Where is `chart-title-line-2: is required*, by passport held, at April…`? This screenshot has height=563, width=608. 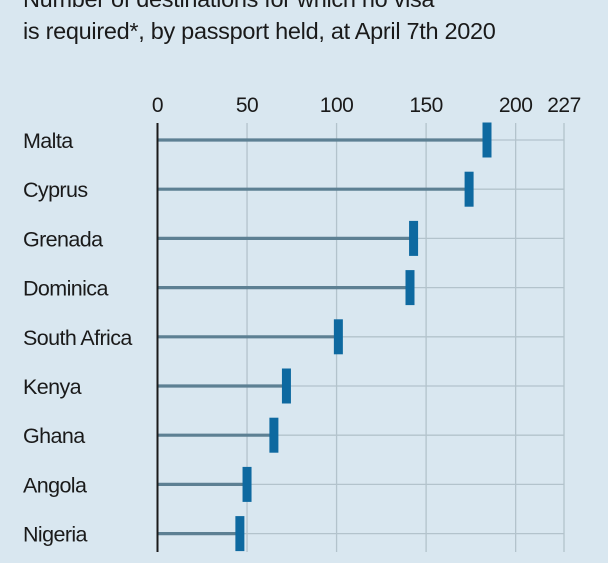
chart-title-line-2: is required*, by passport held, at April… is located at coordinates (259, 31).